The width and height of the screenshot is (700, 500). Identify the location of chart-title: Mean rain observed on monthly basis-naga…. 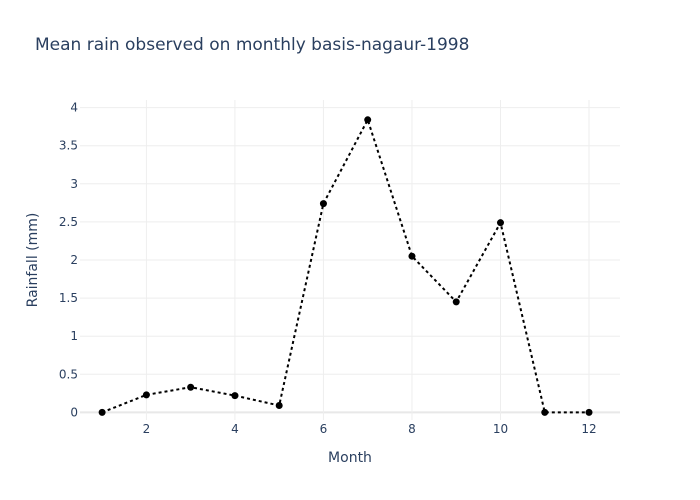
(252, 45).